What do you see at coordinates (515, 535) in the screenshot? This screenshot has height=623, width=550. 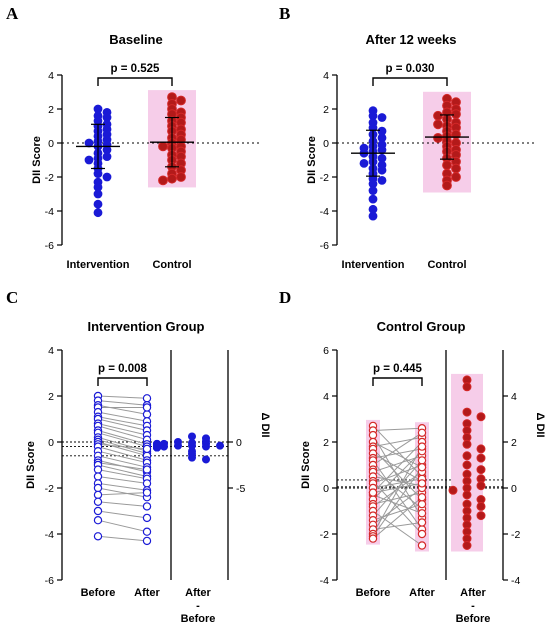 I see `panel-d-y2-tick-label: -2` at bounding box center [515, 535].